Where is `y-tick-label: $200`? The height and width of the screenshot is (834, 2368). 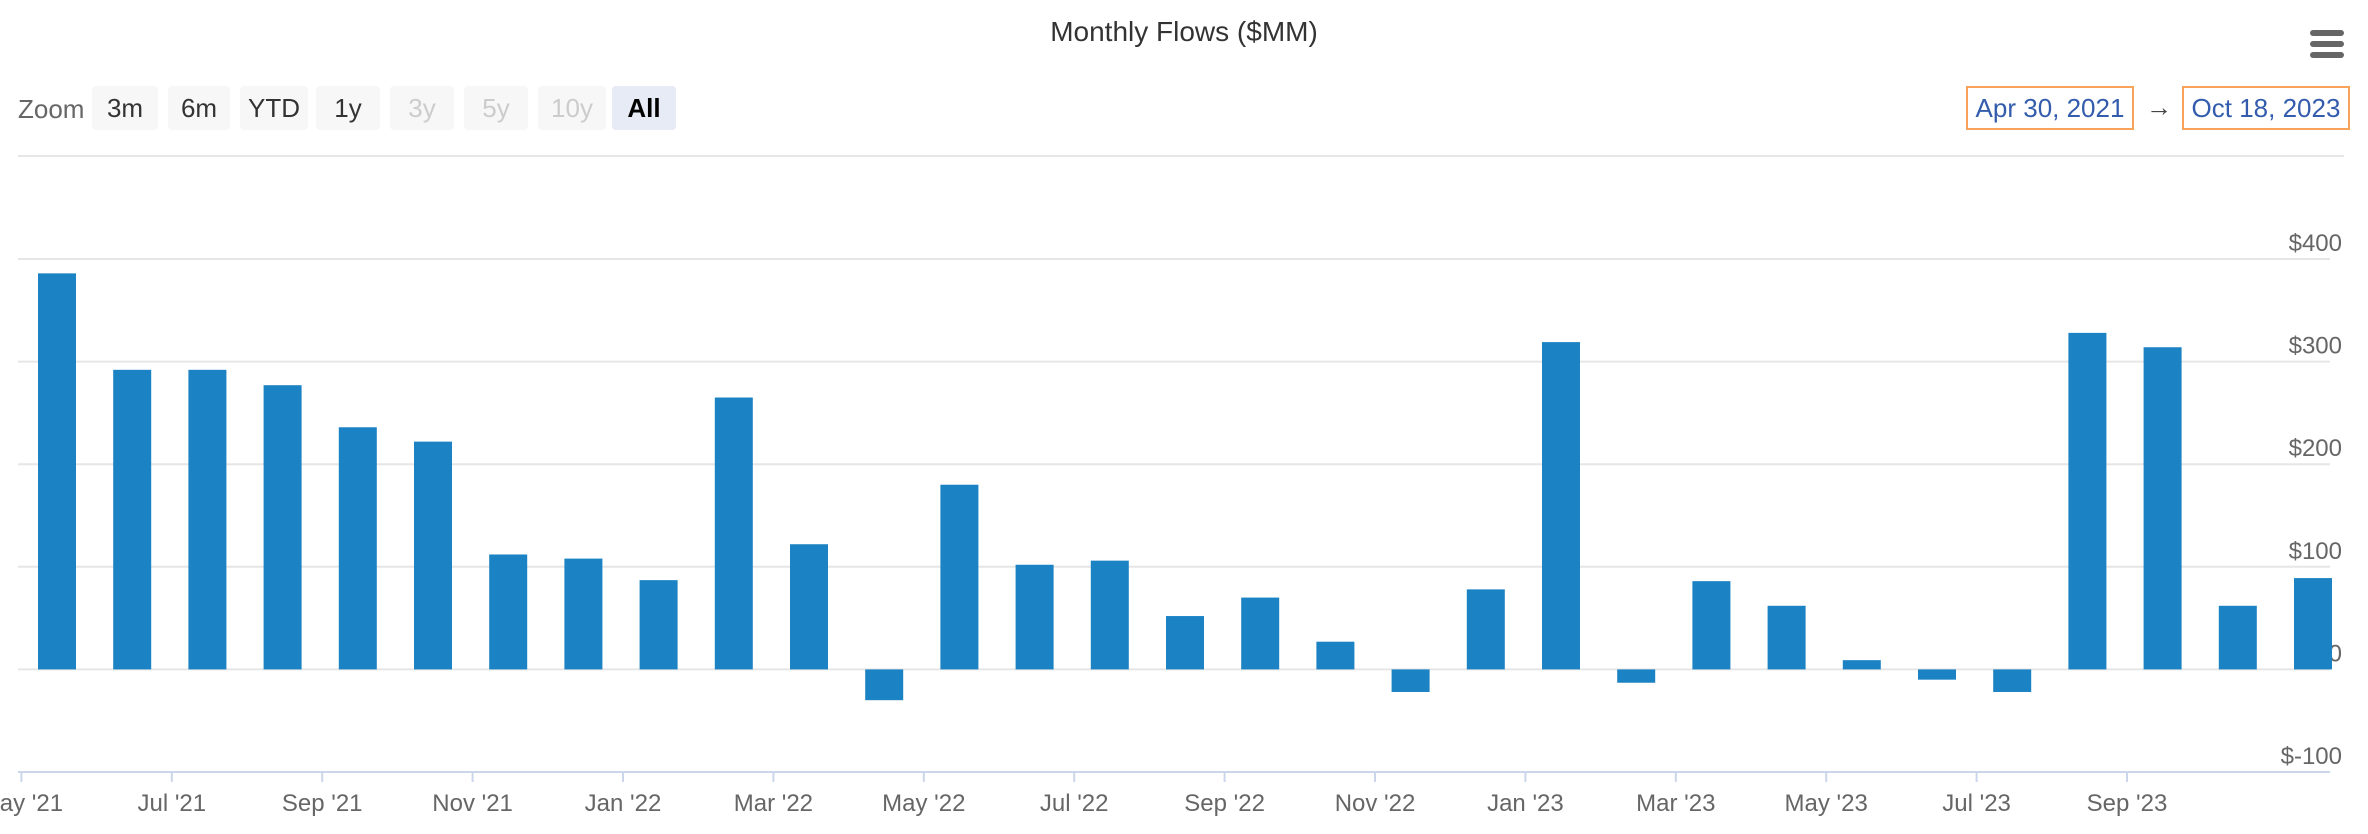
y-tick-label: $200 is located at coordinates (2315, 448).